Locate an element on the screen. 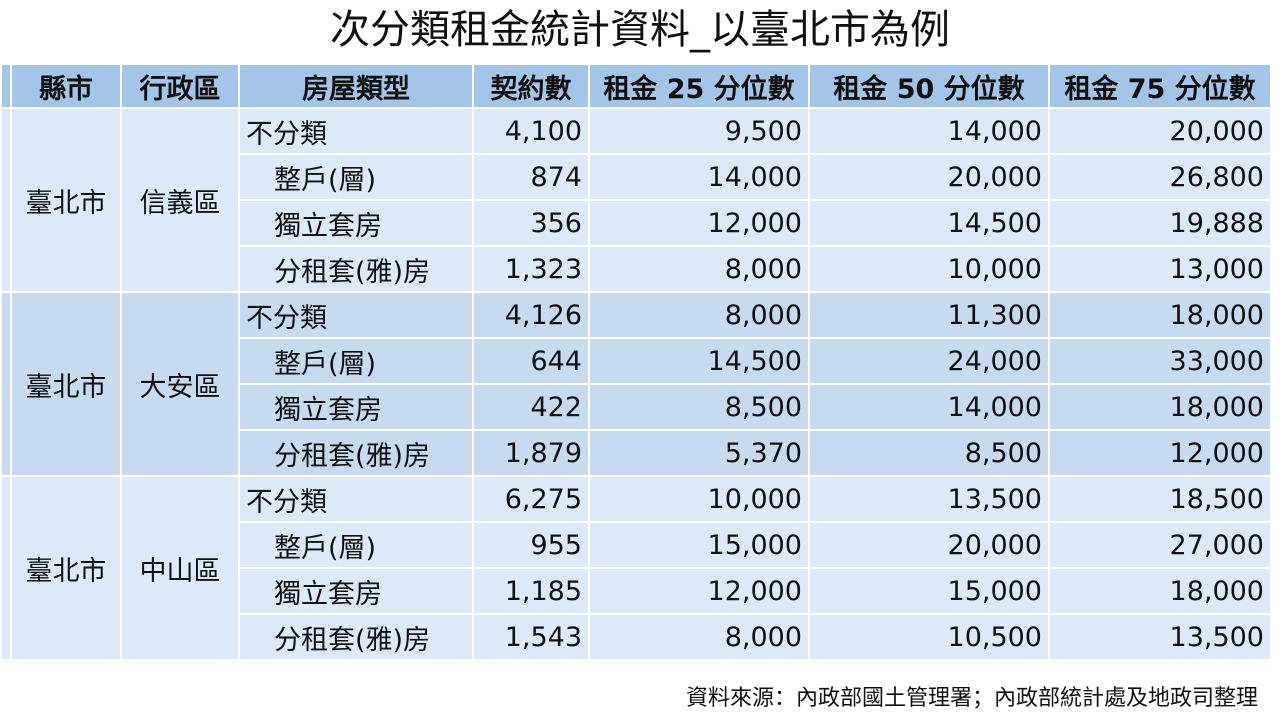 Image resolution: width=1280 pixels, height=720 pixels. number-cell: 9,500 is located at coordinates (699, 131).